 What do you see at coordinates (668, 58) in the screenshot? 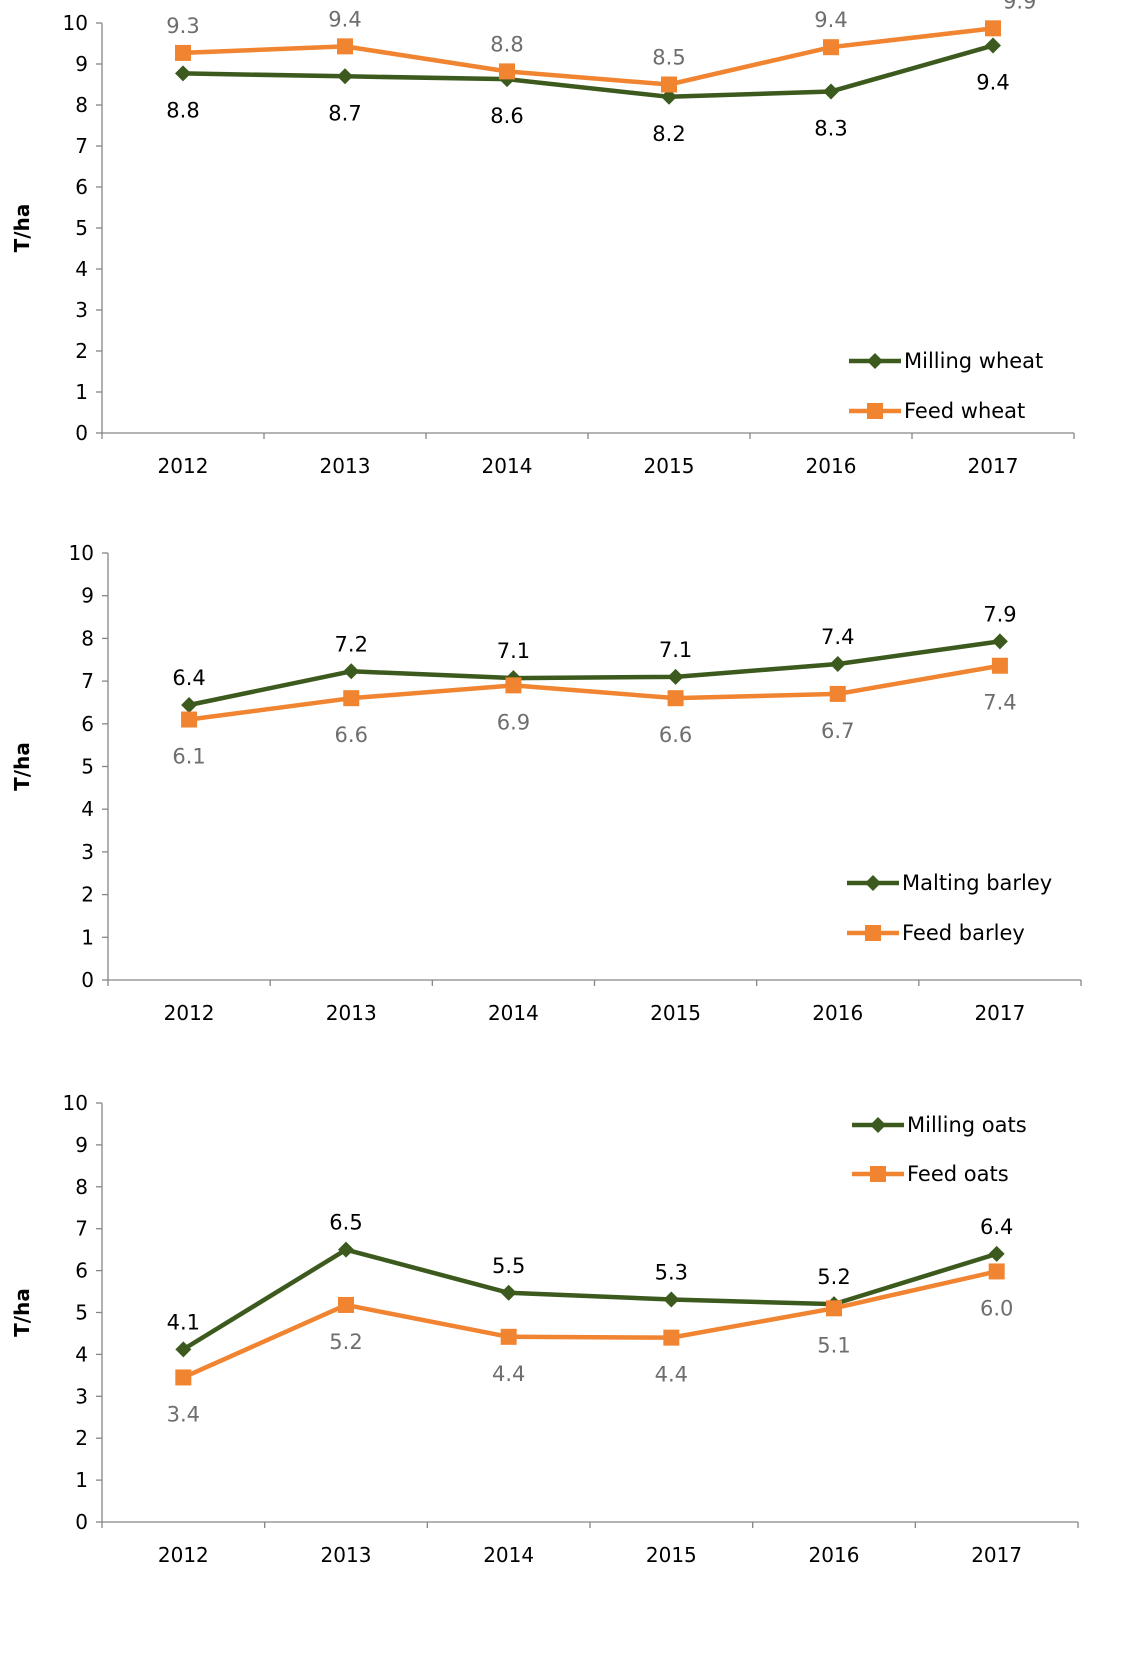
I see `data-label: 8.5` at bounding box center [668, 58].